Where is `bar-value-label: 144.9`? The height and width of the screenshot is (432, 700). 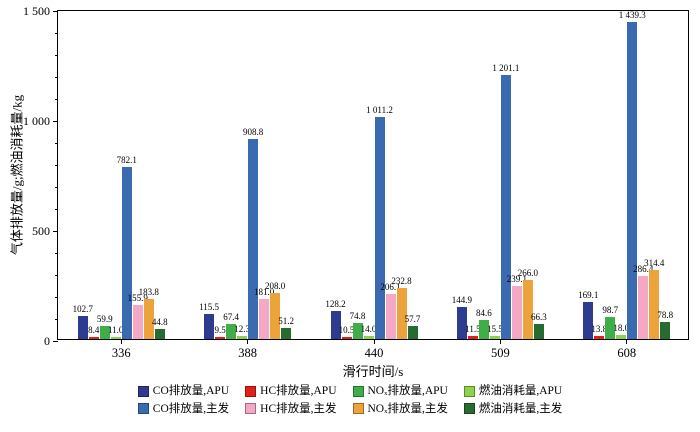
bar-value-label: 144.9 is located at coordinates (462, 300).